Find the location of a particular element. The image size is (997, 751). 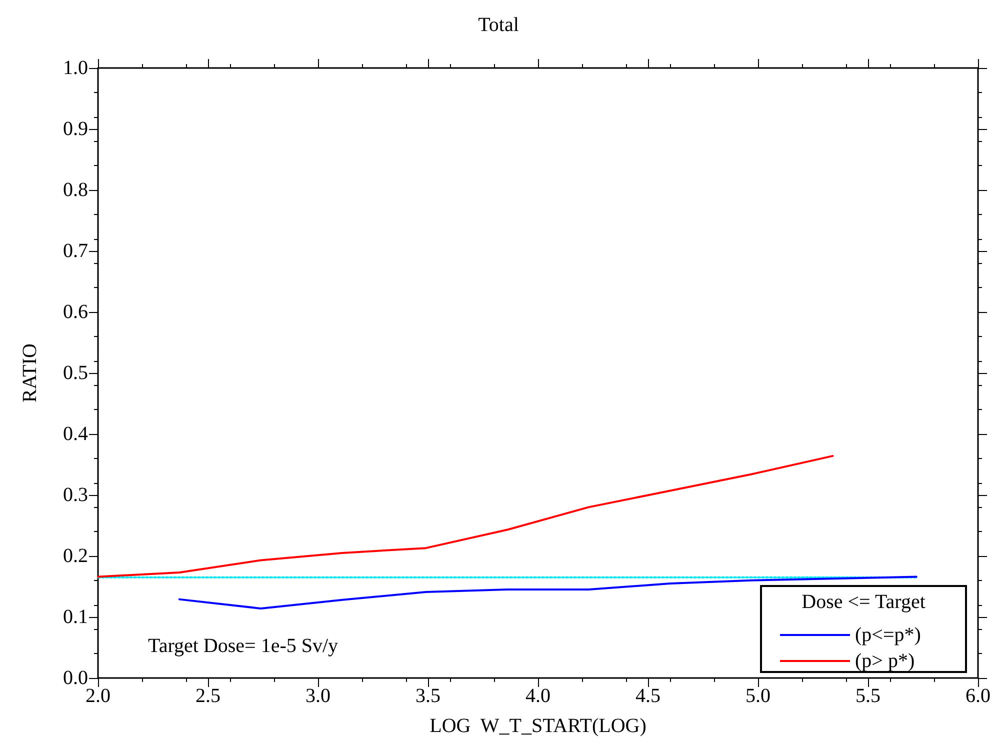

x-tick-label: 2.5 is located at coordinates (208, 696).